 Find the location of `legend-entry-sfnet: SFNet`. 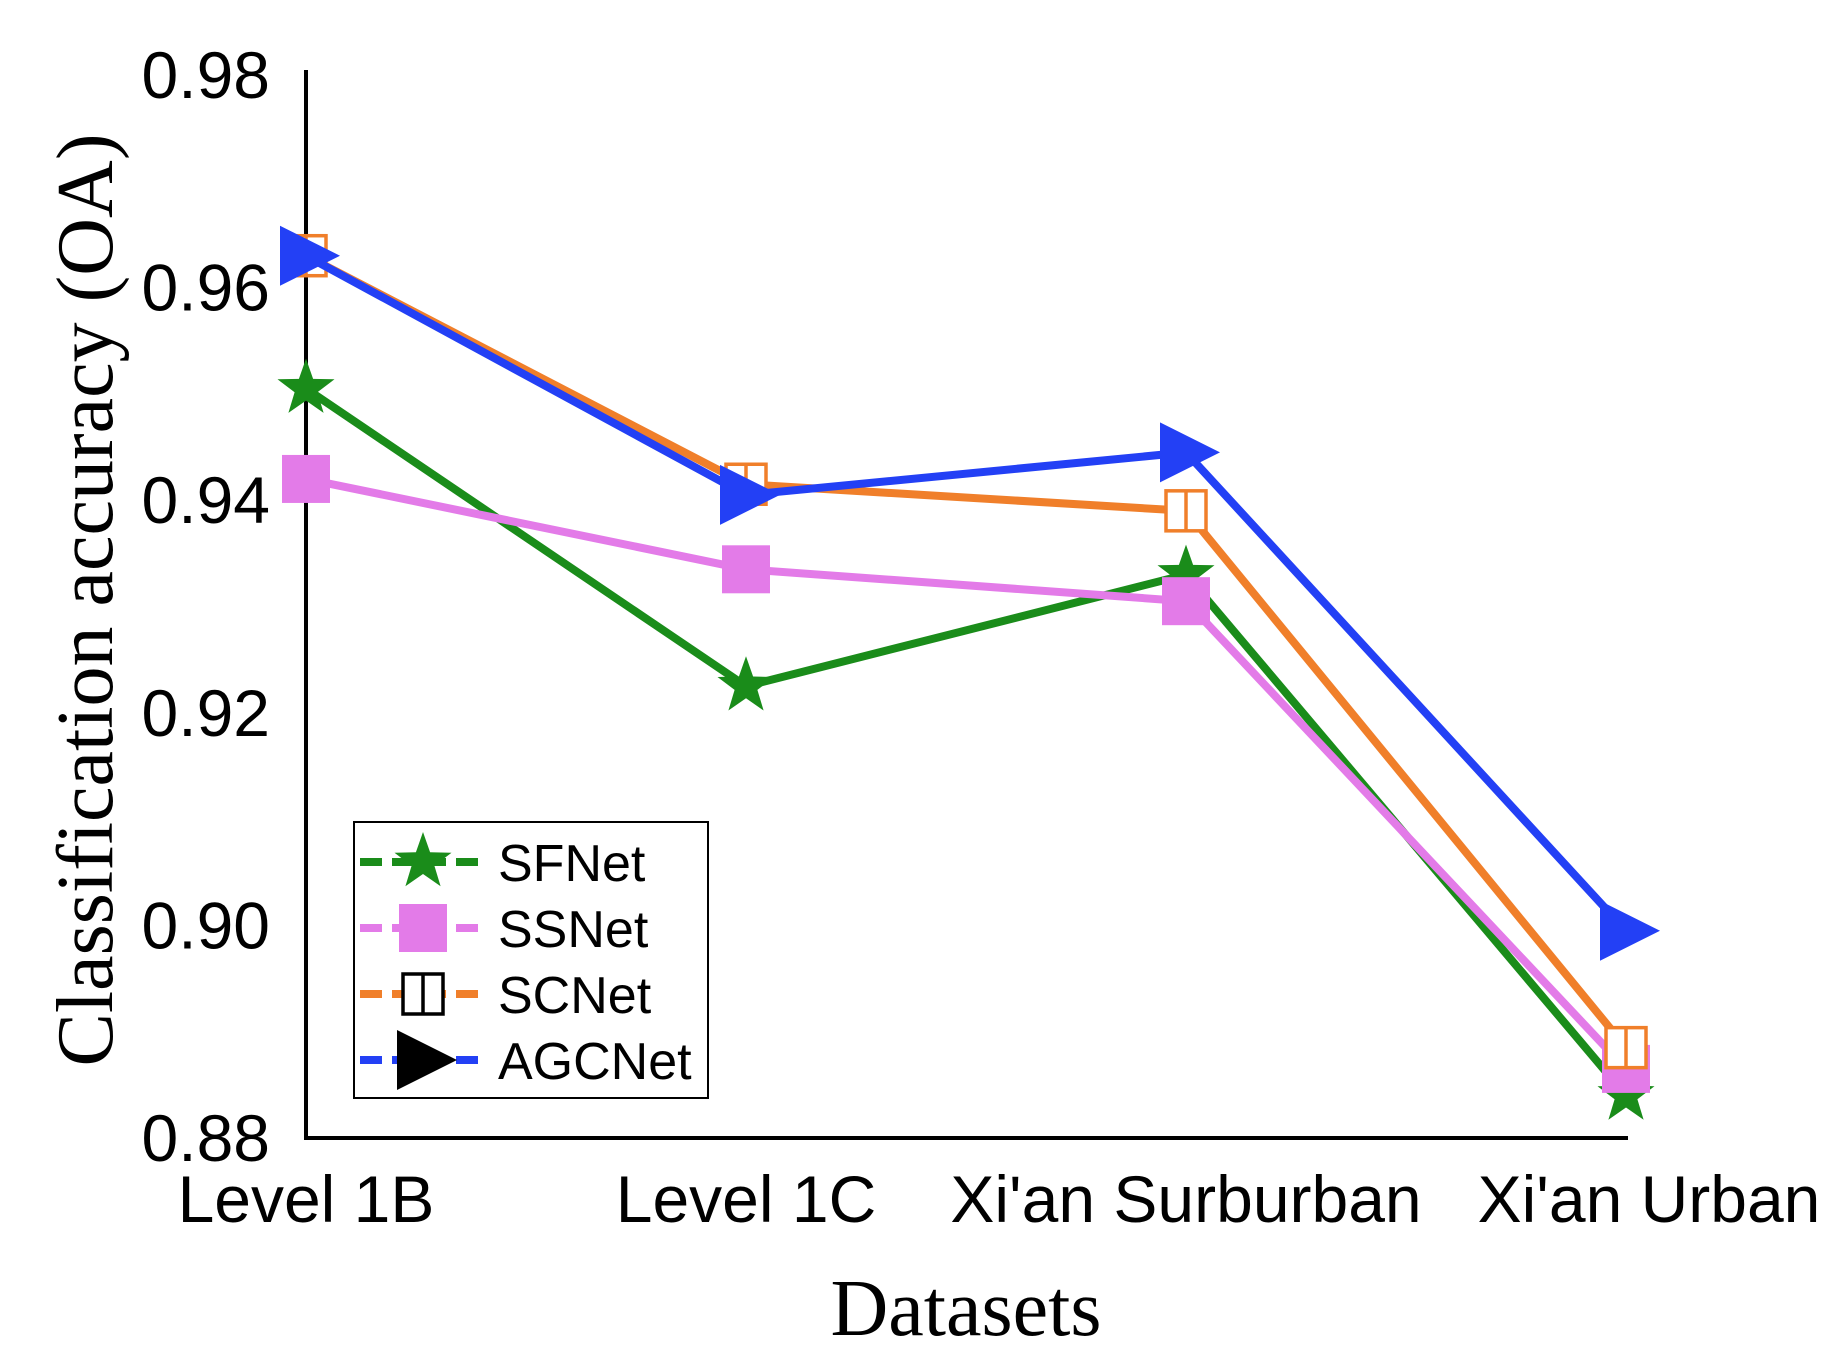

legend-entry-sfnet: SFNet is located at coordinates (503, 862).